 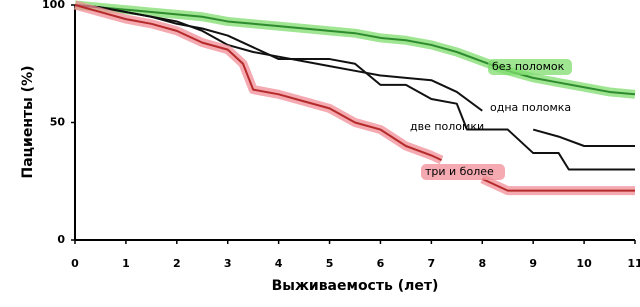 What do you see at coordinates (482, 263) in the screenshot?
I see `x-tick-label: 8` at bounding box center [482, 263].